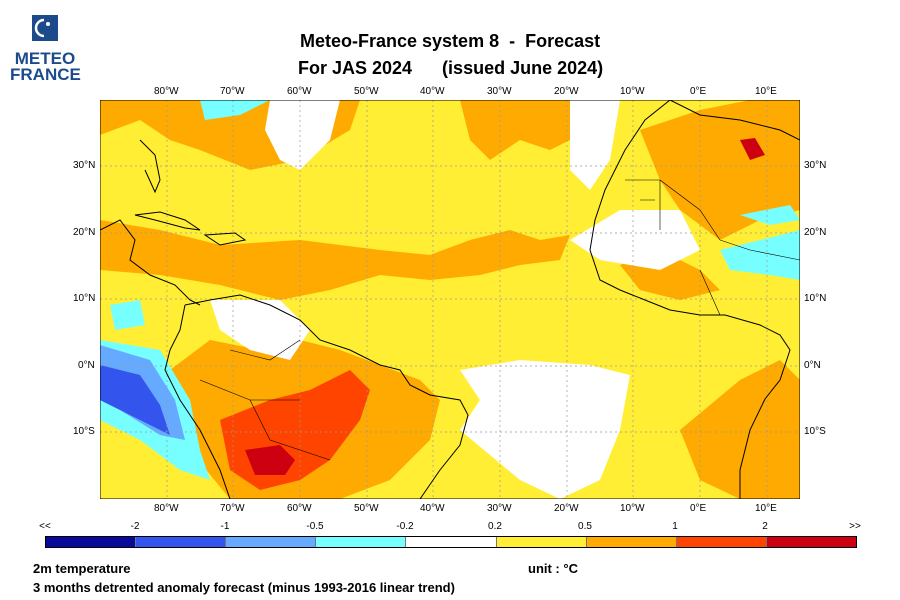 Image resolution: width=900 pixels, height=600 pixels. What do you see at coordinates (740, 429) in the screenshot?
I see `anomaly-orange-south-africa` at bounding box center [740, 429].